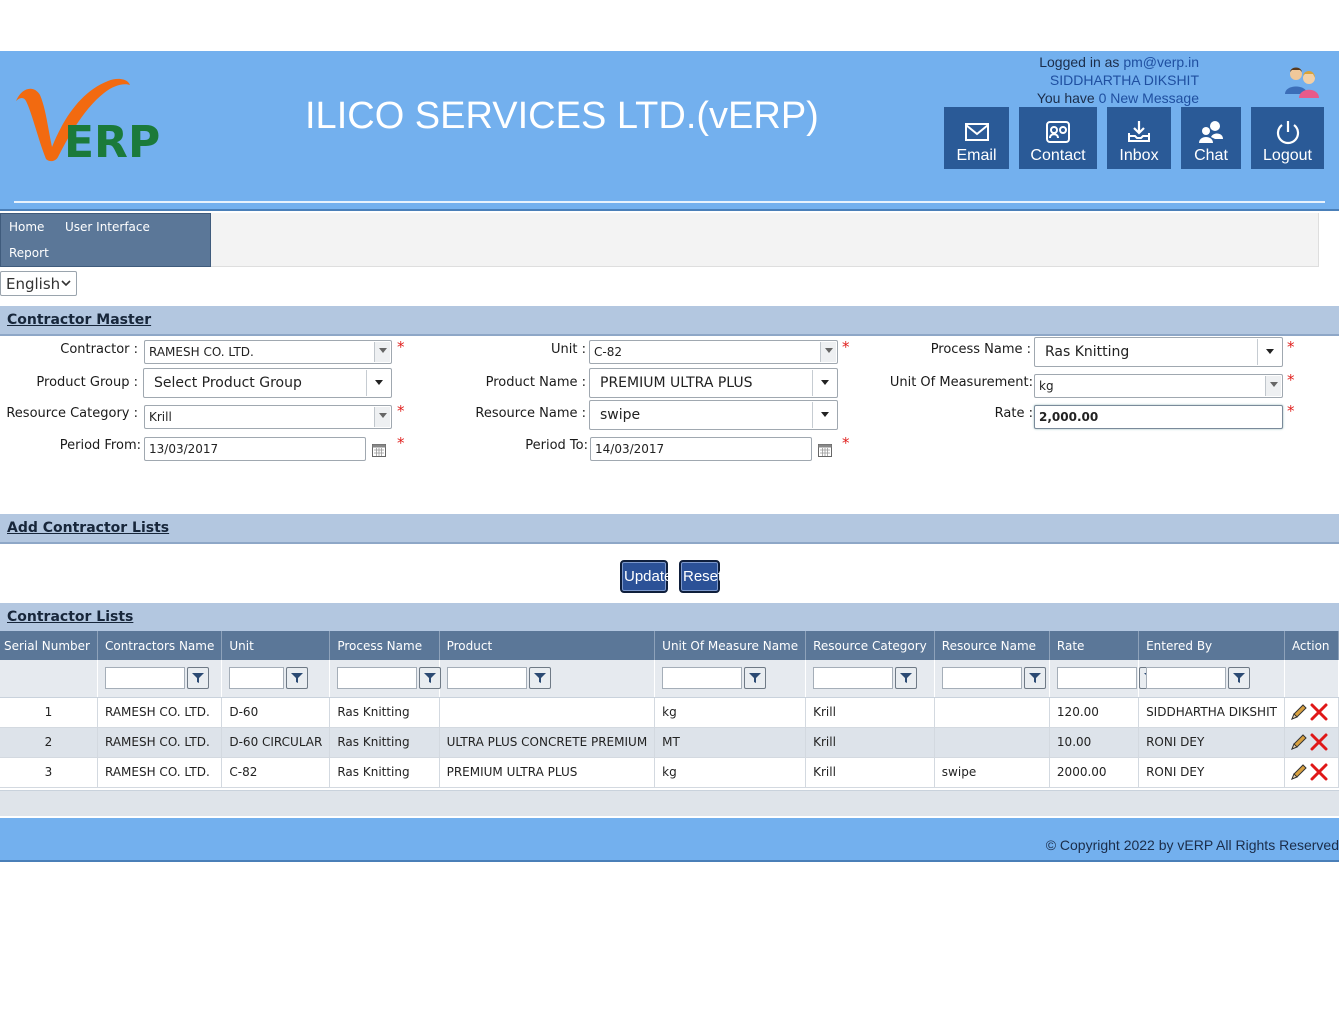 This screenshot has height=1009, width=1339. I want to click on col-unit: Unit, so click(276, 645).